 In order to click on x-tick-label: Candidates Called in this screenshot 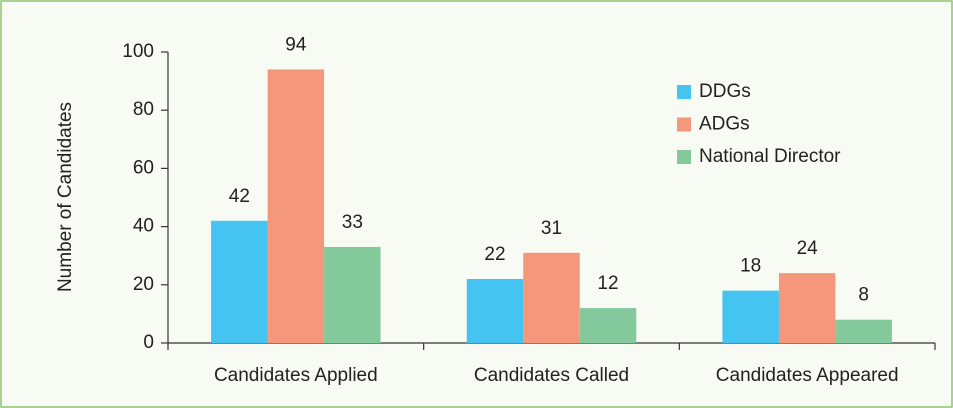, I will do `click(551, 375)`.